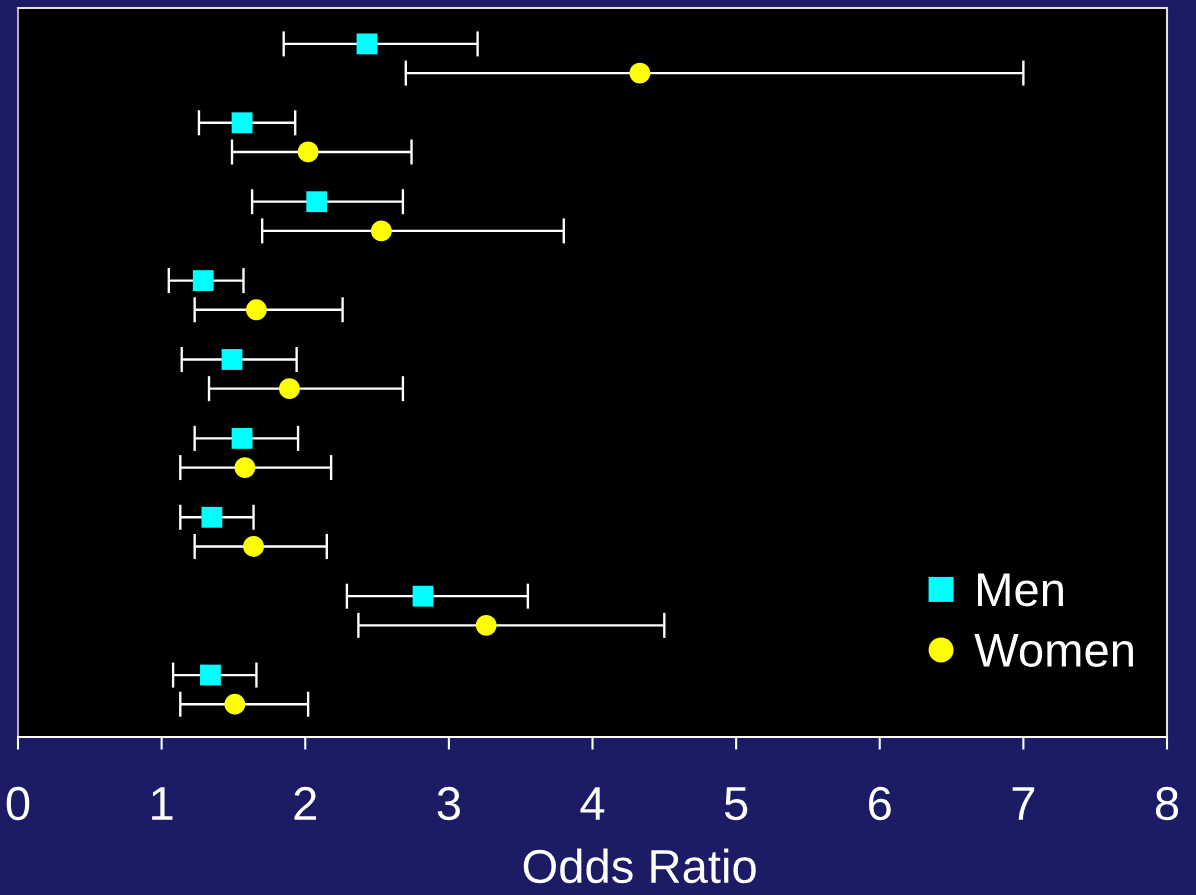 The image size is (1196, 895). I want to click on legend-label: Men, so click(1020, 590).